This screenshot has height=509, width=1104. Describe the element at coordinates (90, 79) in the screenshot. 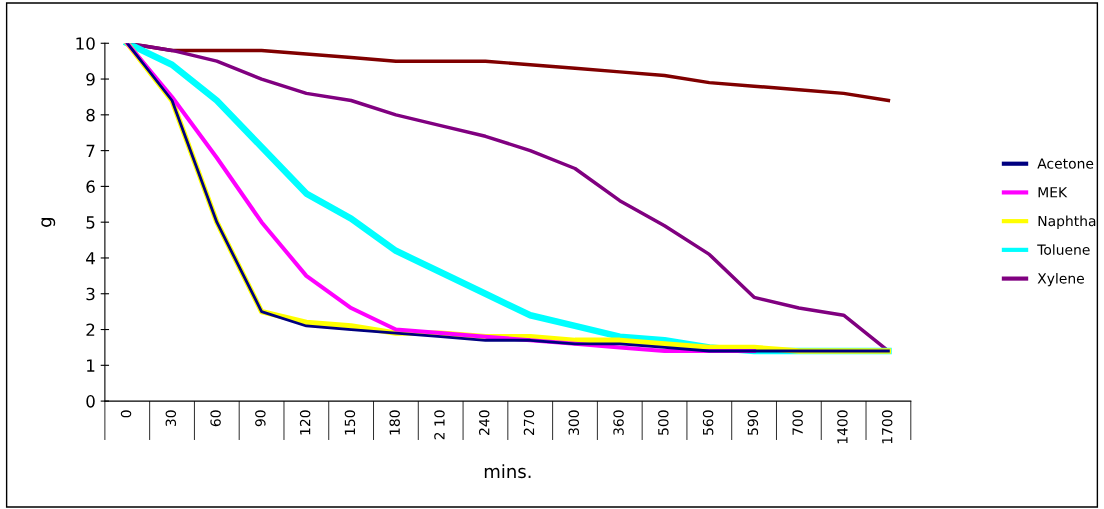

I see `y-tick-label: 9` at that location.